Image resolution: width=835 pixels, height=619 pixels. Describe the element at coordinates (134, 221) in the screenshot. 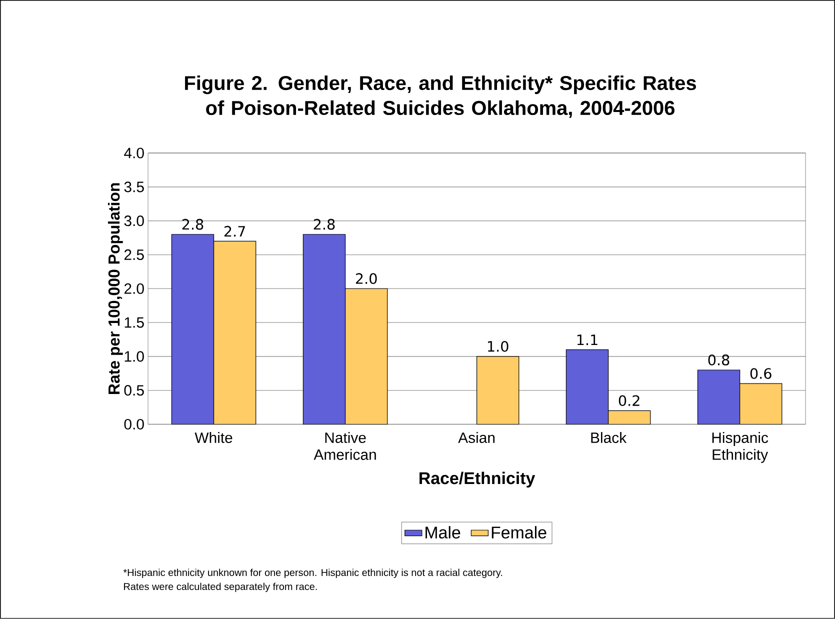

I see `y-tick-label: 3.0` at that location.